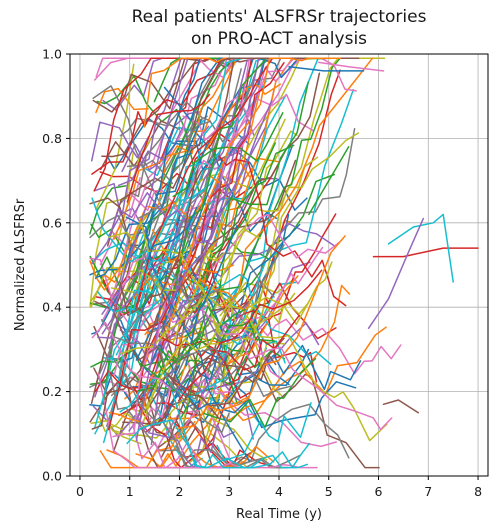  What do you see at coordinates (52, 391) in the screenshot?
I see `y-tick-label: 0.2` at bounding box center [52, 391].